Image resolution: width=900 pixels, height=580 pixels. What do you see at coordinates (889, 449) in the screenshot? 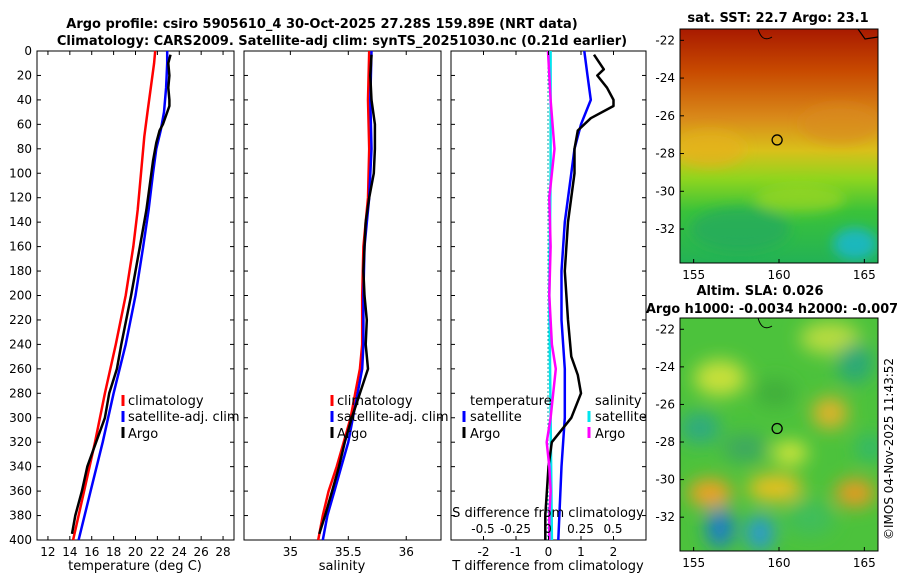
I see `imos-timestamp: ©IMOS 04-Nov-2025 11:43:52` at bounding box center [889, 449].